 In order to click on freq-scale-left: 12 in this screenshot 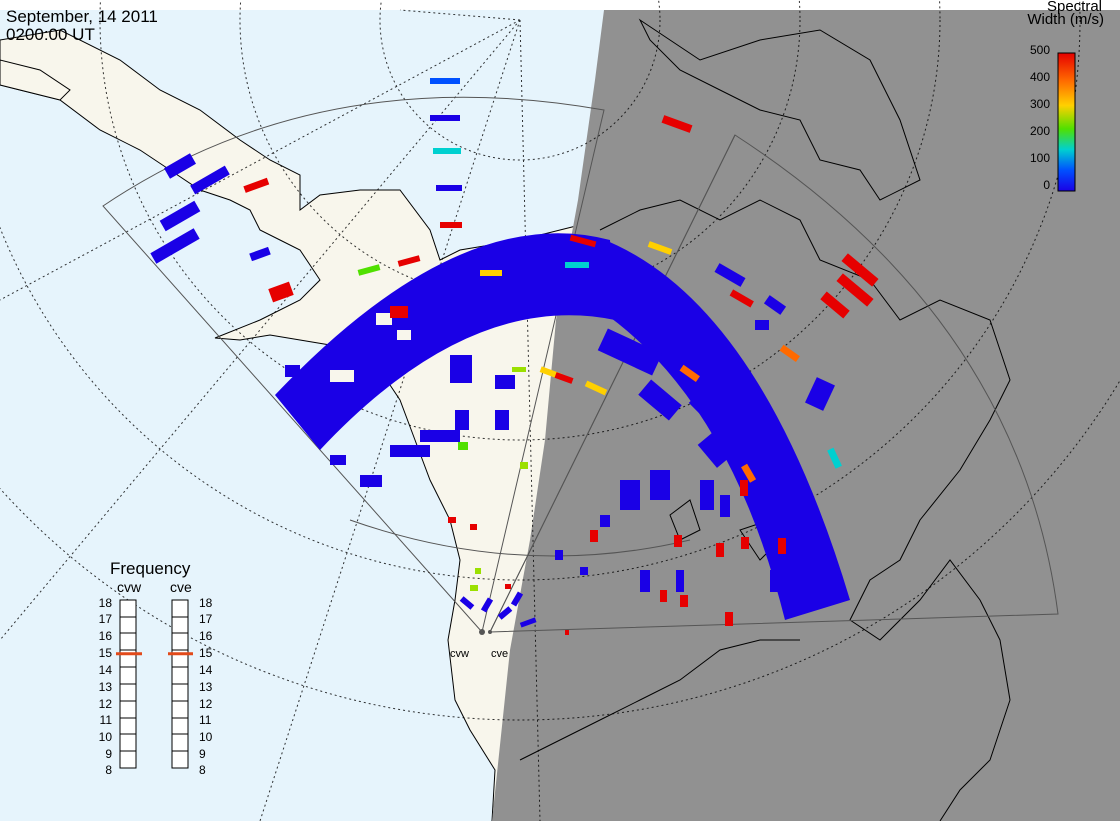, I will do `click(105, 704)`.